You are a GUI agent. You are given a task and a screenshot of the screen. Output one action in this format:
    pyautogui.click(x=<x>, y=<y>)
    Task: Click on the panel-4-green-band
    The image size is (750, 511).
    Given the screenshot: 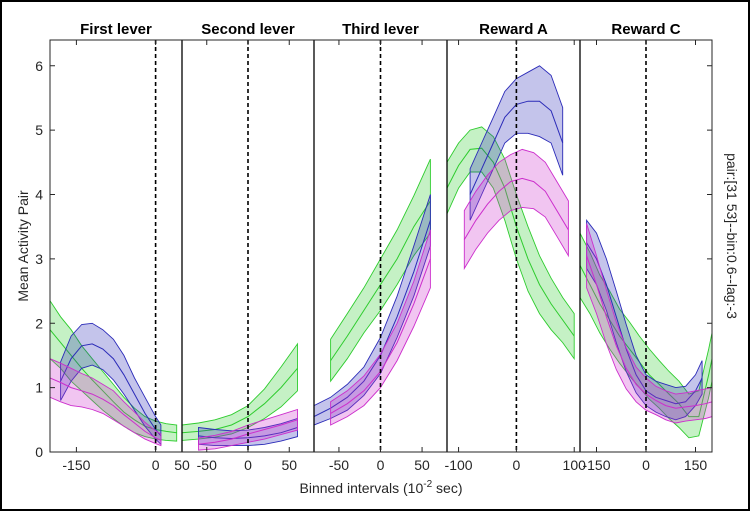 What is the action you would take?
    pyautogui.click(x=646, y=335)
    